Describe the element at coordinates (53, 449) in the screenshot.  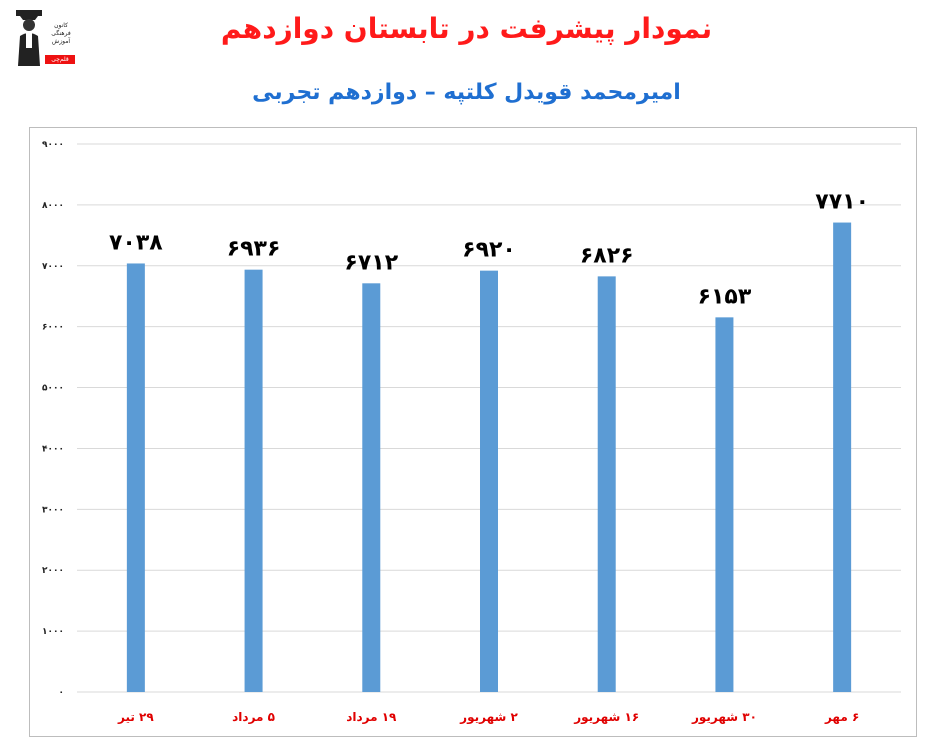
I see `y-tick-label: ۴۰۰۰` at that location.